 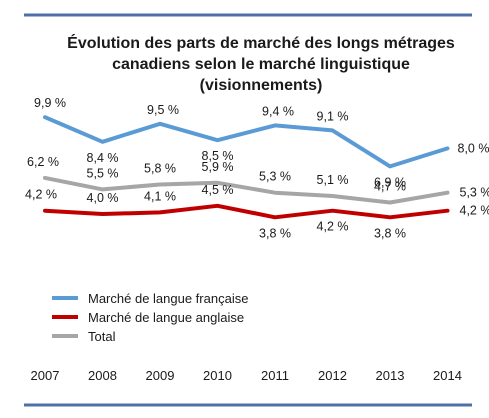 What do you see at coordinates (275, 233) in the screenshot?
I see `data-label-english-2011: 3,8 %` at bounding box center [275, 233].